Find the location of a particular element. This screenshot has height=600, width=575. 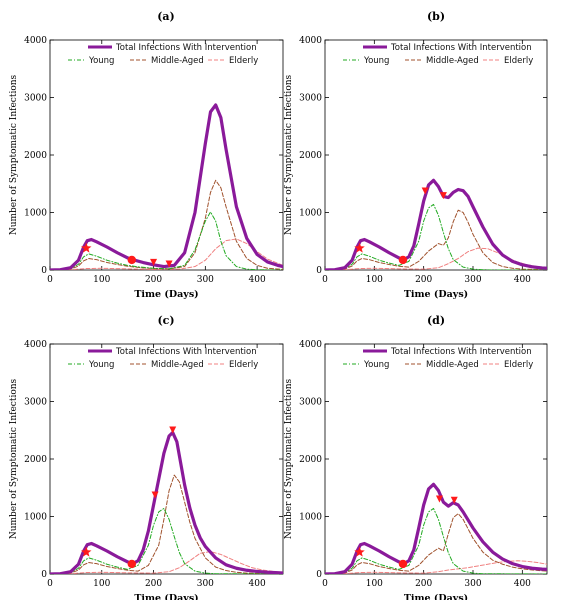

panel-title: (c) is located at coordinates (165, 320).